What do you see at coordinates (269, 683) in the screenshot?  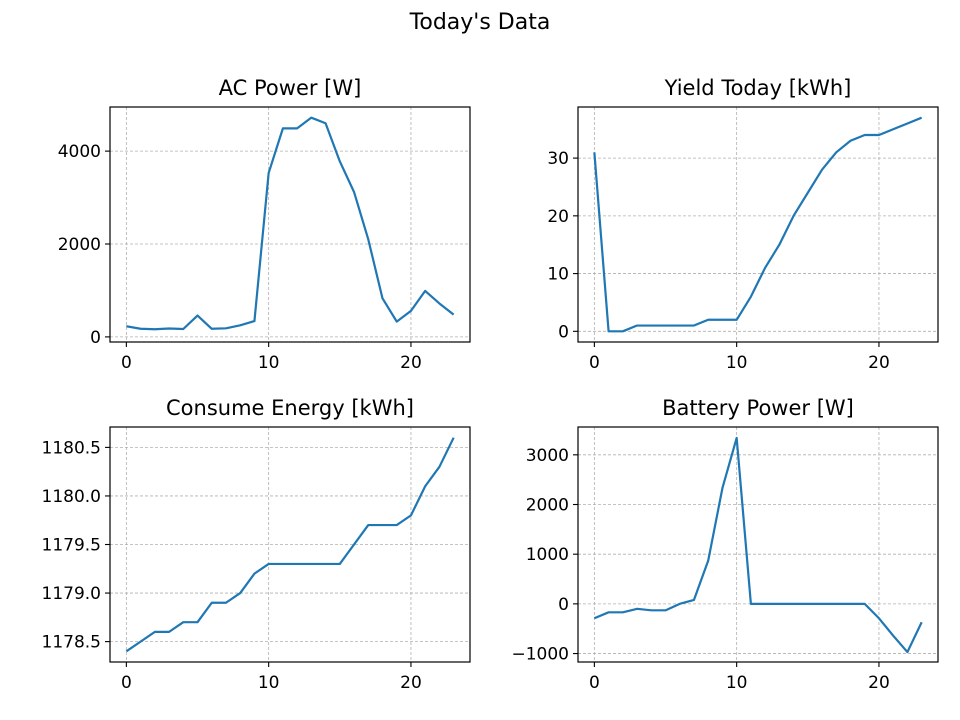 I see `consume-energy-xtick-label-1: 10` at bounding box center [269, 683].